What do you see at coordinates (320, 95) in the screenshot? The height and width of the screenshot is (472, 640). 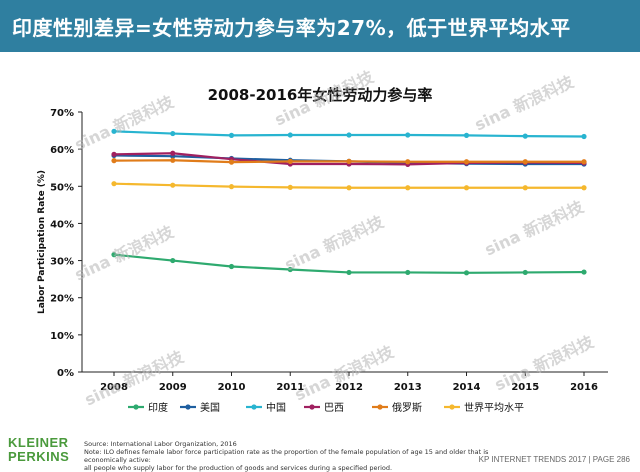 I see `chart-title: 2008-2016年女性劳动力参与率` at bounding box center [320, 95].